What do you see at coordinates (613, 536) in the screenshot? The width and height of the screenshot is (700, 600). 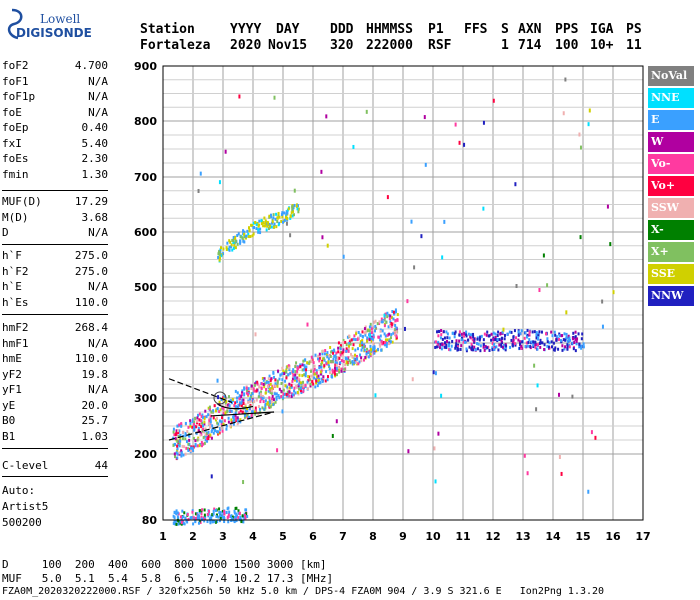 I see `x-tick-label: 16` at bounding box center [613, 536].